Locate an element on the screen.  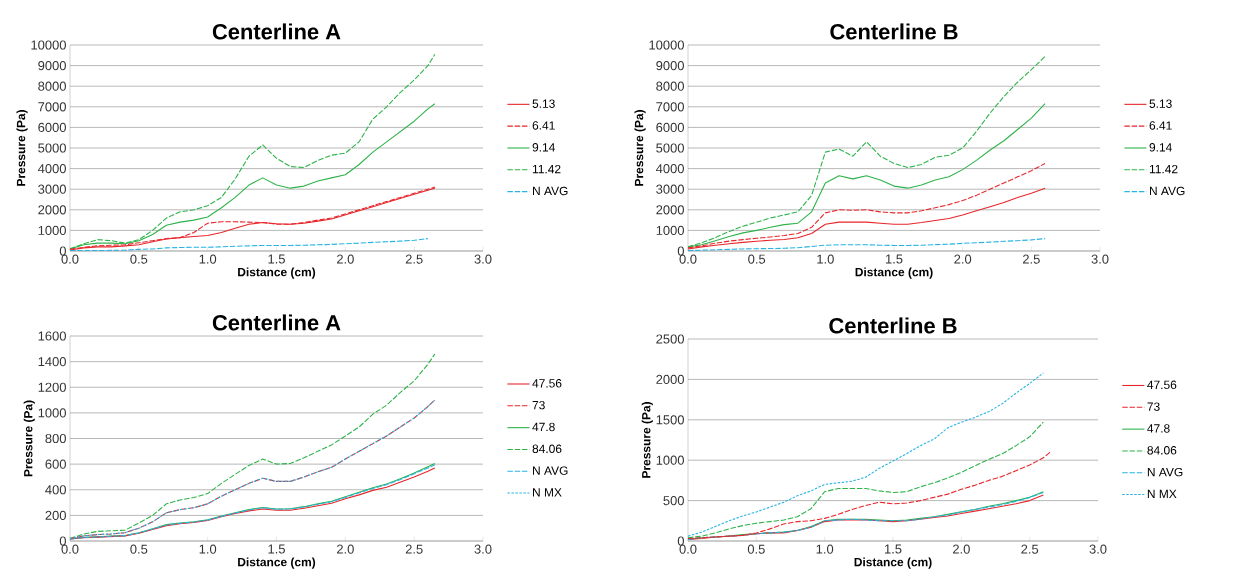
y-tick-label: 200 is located at coordinates (55, 515).